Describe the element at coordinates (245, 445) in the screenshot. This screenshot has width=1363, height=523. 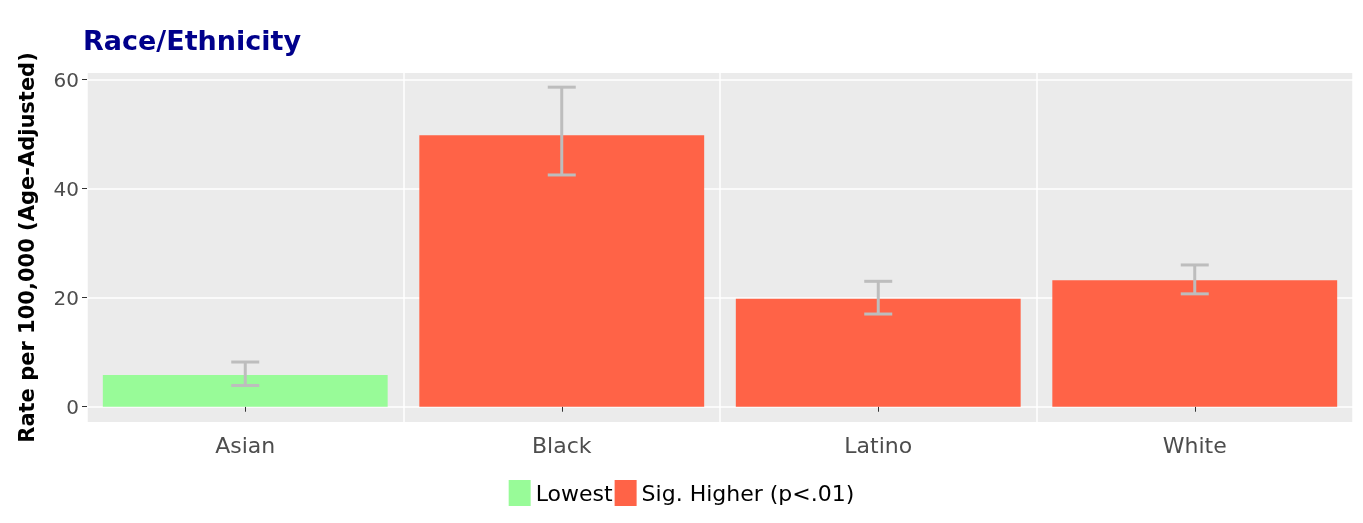
I see `x-tick-label: Asian` at that location.